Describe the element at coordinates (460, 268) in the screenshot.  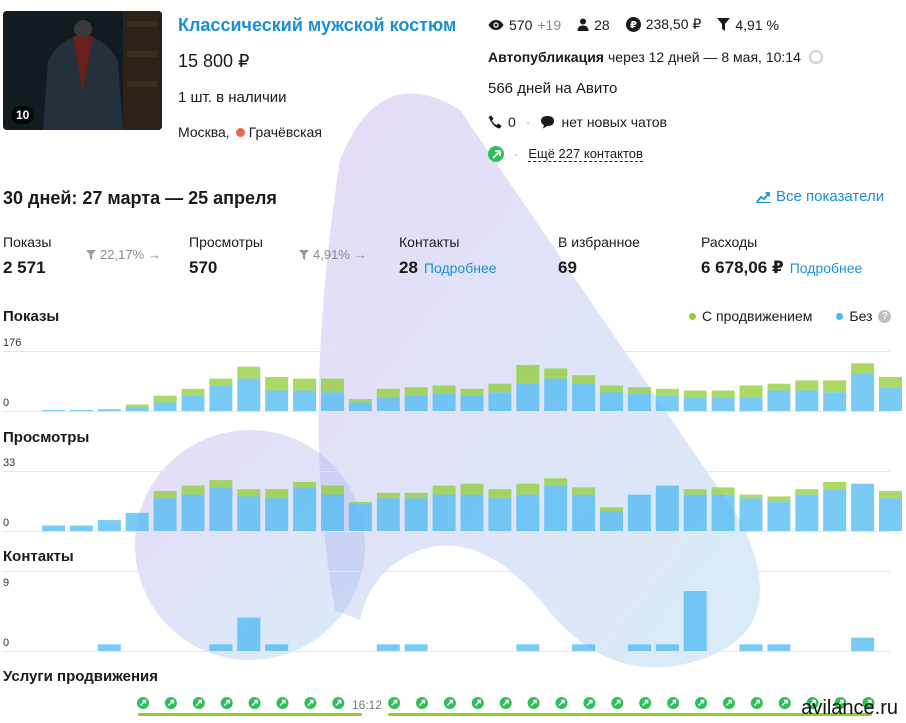
I see `contacts-details-link: Подробнее` at that location.